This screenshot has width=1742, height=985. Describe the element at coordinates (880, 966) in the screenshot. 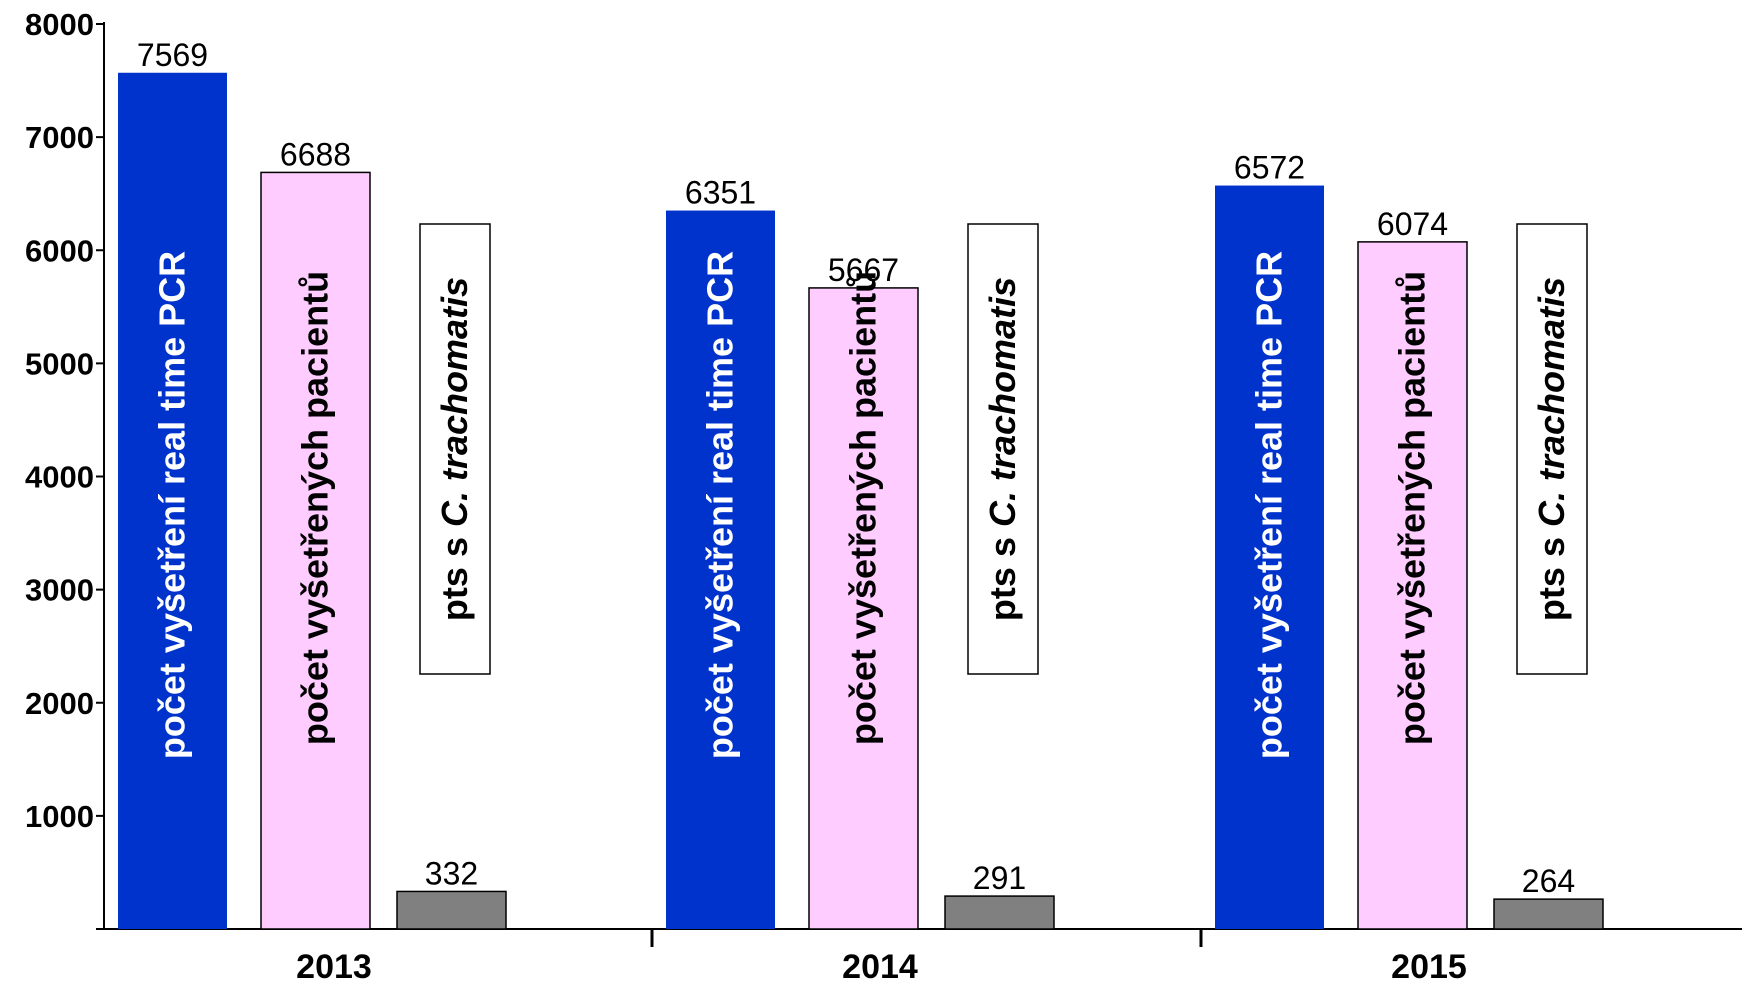

I see `x-category-label: 2014` at that location.